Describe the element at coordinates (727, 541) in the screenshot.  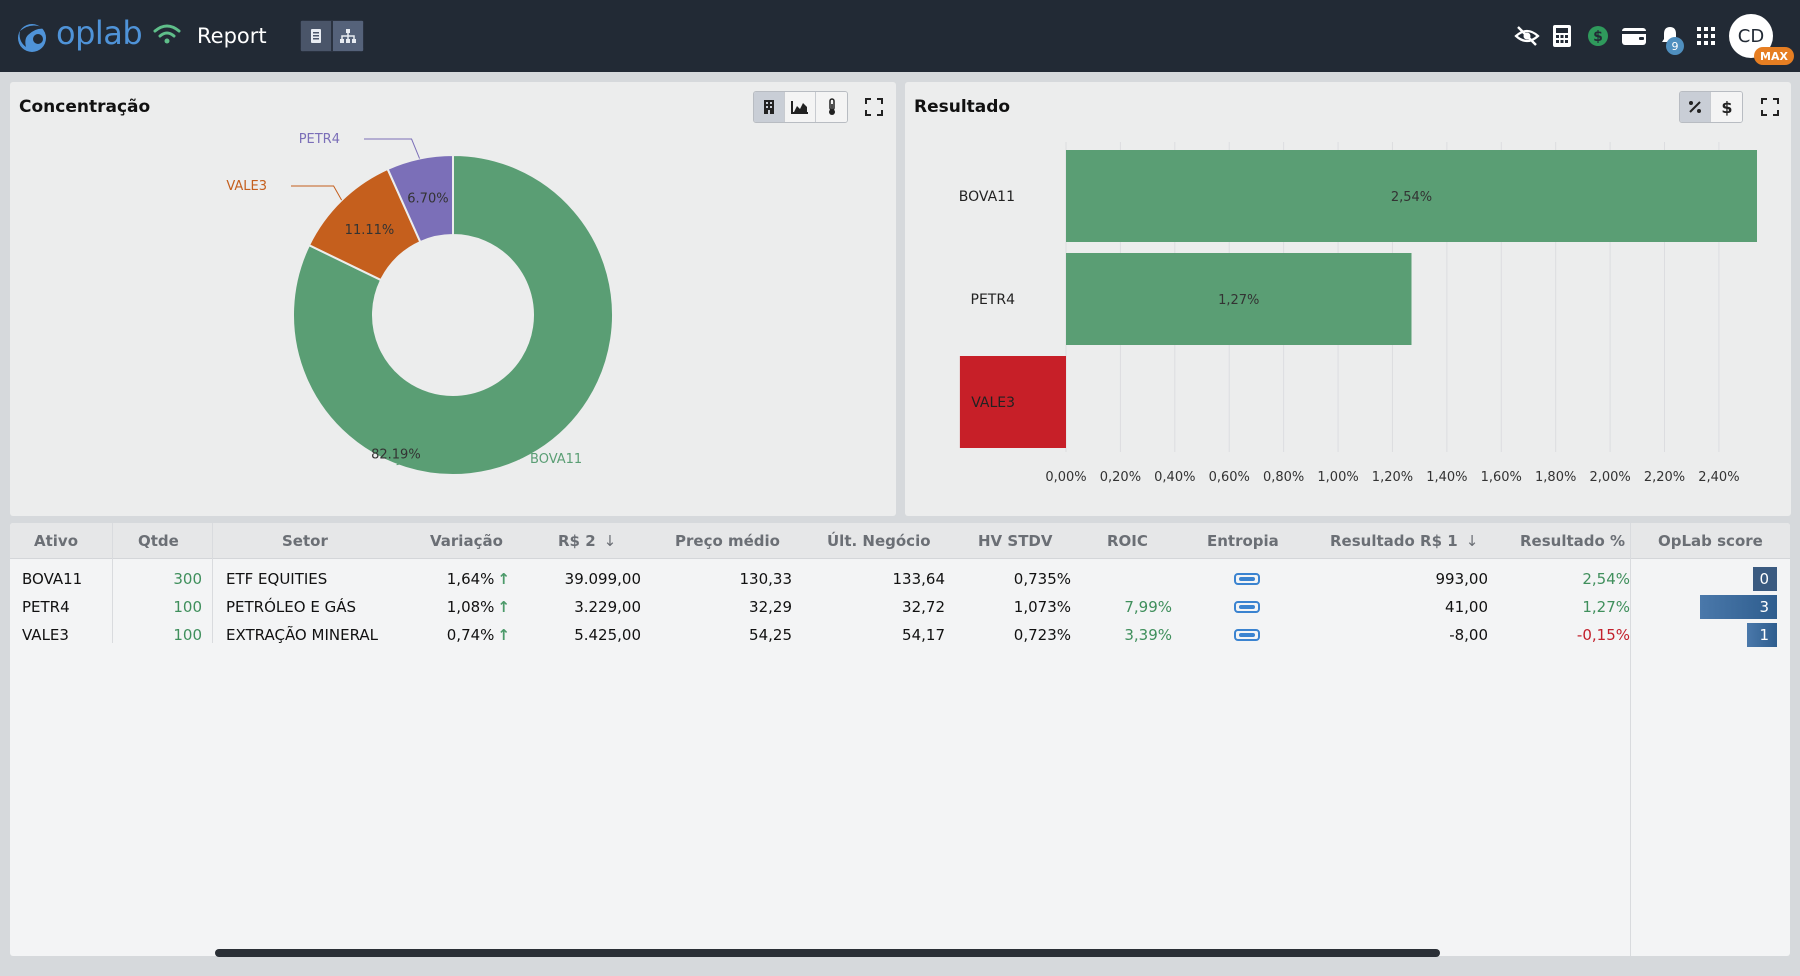
I see `col-header-preco-medio: Preço médio` at that location.